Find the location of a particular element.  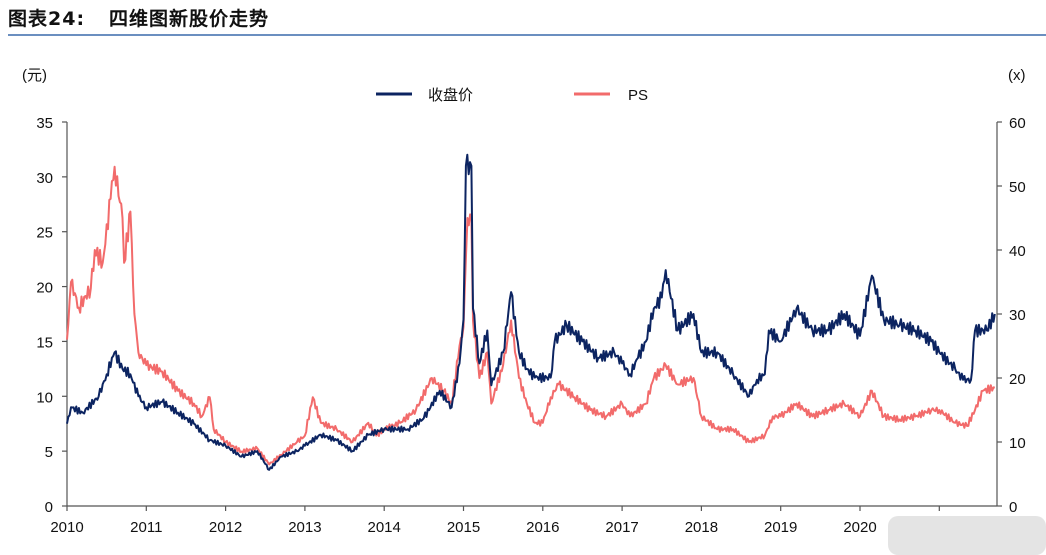

figure-number: 图表24: is located at coordinates (47, 19).